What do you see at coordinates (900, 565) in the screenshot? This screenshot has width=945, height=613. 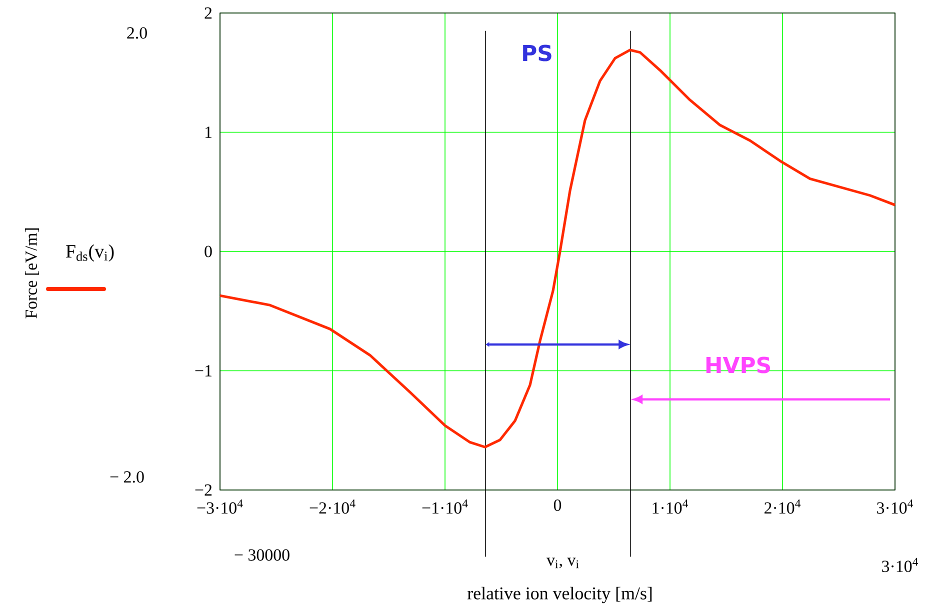 I see `text: 3·10$^{4}$` at bounding box center [900, 565].